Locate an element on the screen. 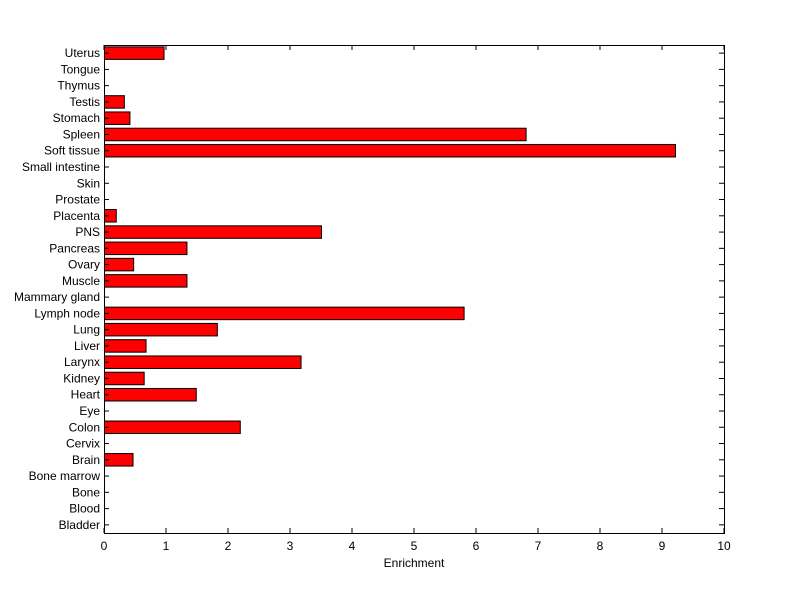  y-tick-label: Lymph node is located at coordinates (67, 313).